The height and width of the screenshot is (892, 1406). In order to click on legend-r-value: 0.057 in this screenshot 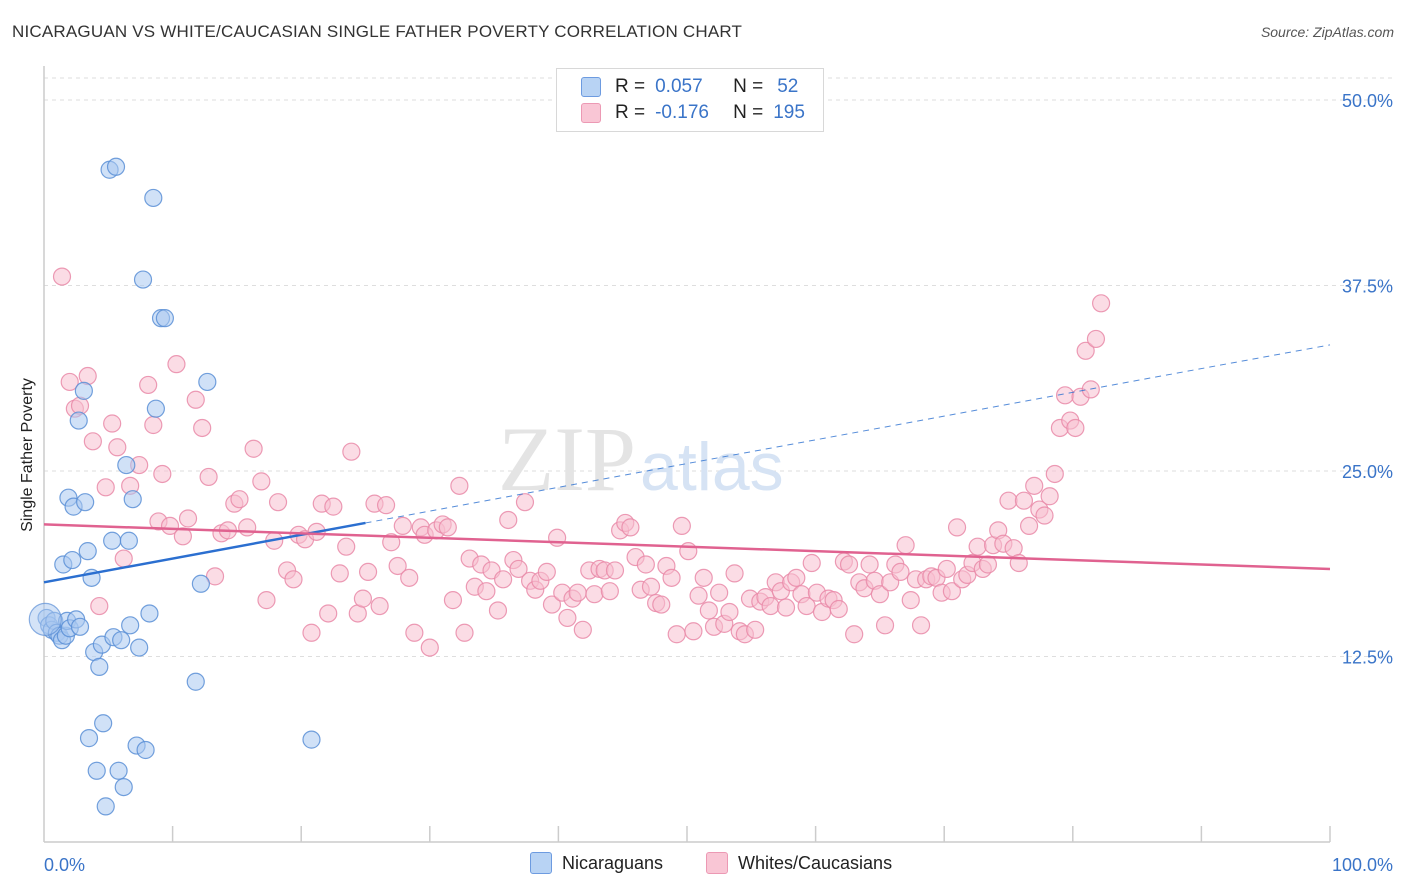, I will do `click(679, 86)`.